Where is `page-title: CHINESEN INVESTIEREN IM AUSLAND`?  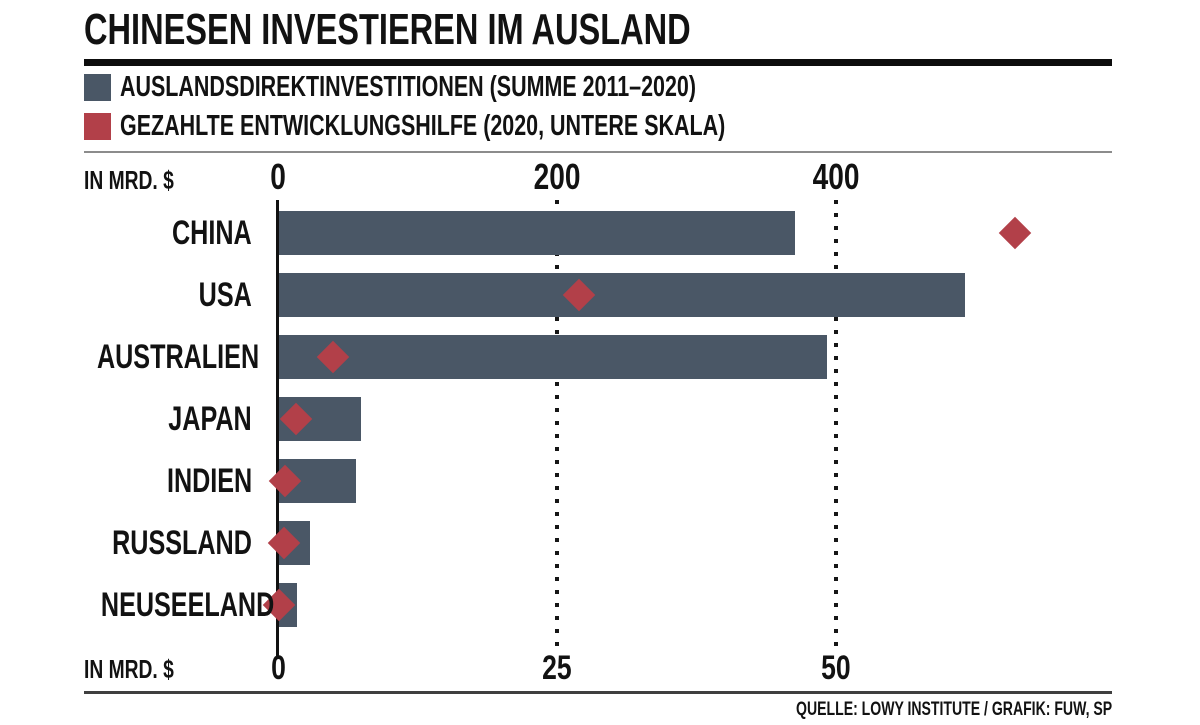 page-title: CHINESEN INVESTIEREN IM AUSLAND is located at coordinates (494, 30).